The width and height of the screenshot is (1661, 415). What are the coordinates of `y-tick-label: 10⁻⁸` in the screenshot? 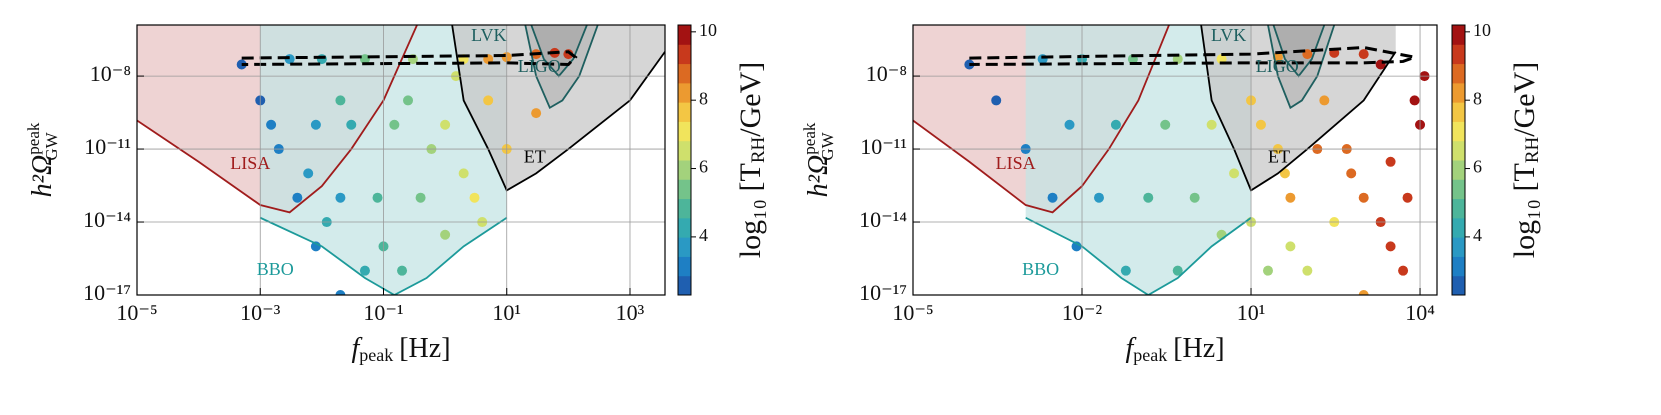 It's located at (886, 73).